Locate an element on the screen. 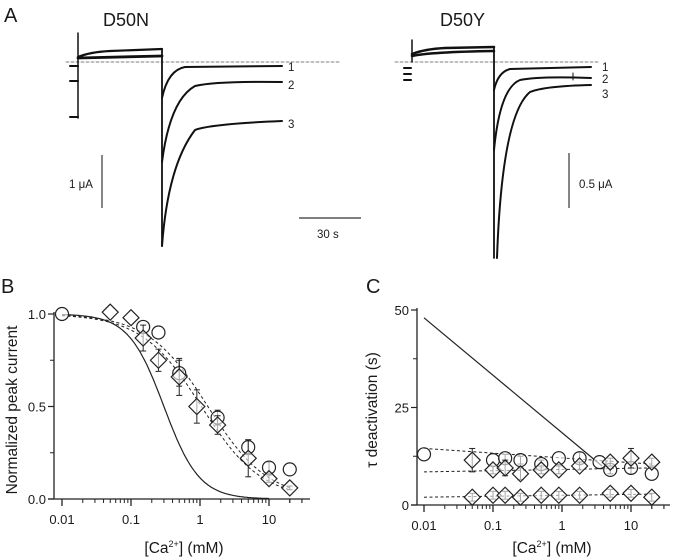 The height and width of the screenshot is (558, 673). d50n-label-1: 1 is located at coordinates (291, 68).